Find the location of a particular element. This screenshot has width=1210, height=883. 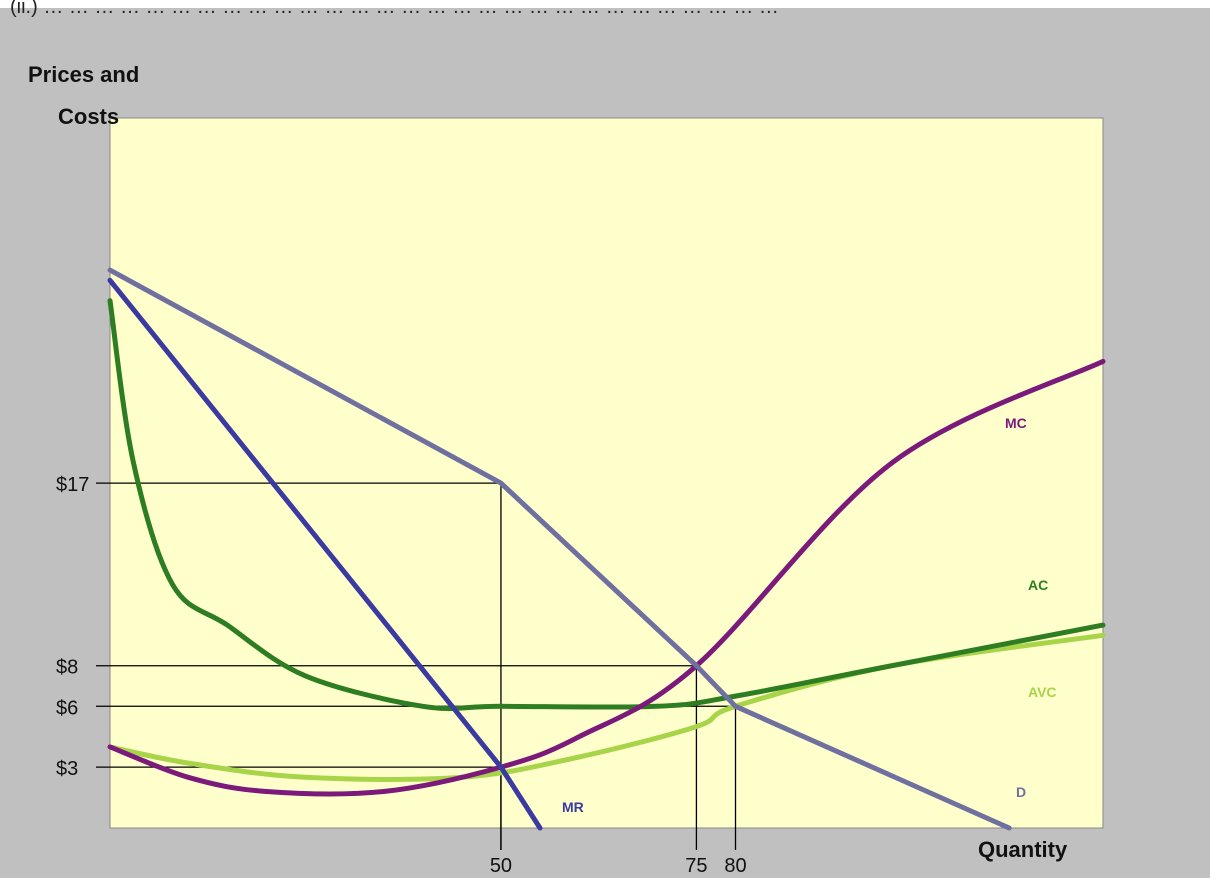

y-tick-label: $8 is located at coordinates (67, 668).